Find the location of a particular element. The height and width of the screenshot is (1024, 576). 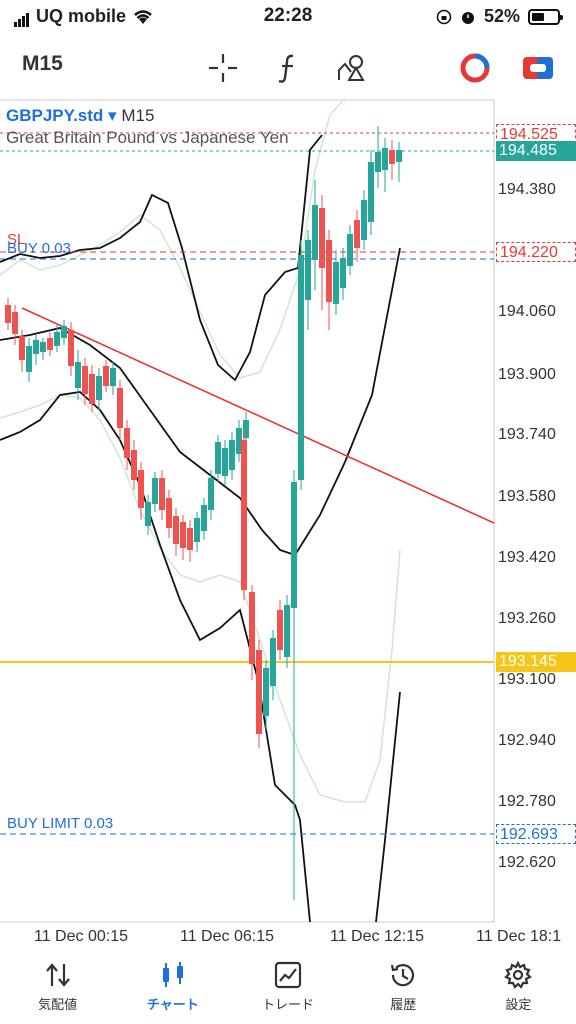

wifi-icon is located at coordinates (143, 16).